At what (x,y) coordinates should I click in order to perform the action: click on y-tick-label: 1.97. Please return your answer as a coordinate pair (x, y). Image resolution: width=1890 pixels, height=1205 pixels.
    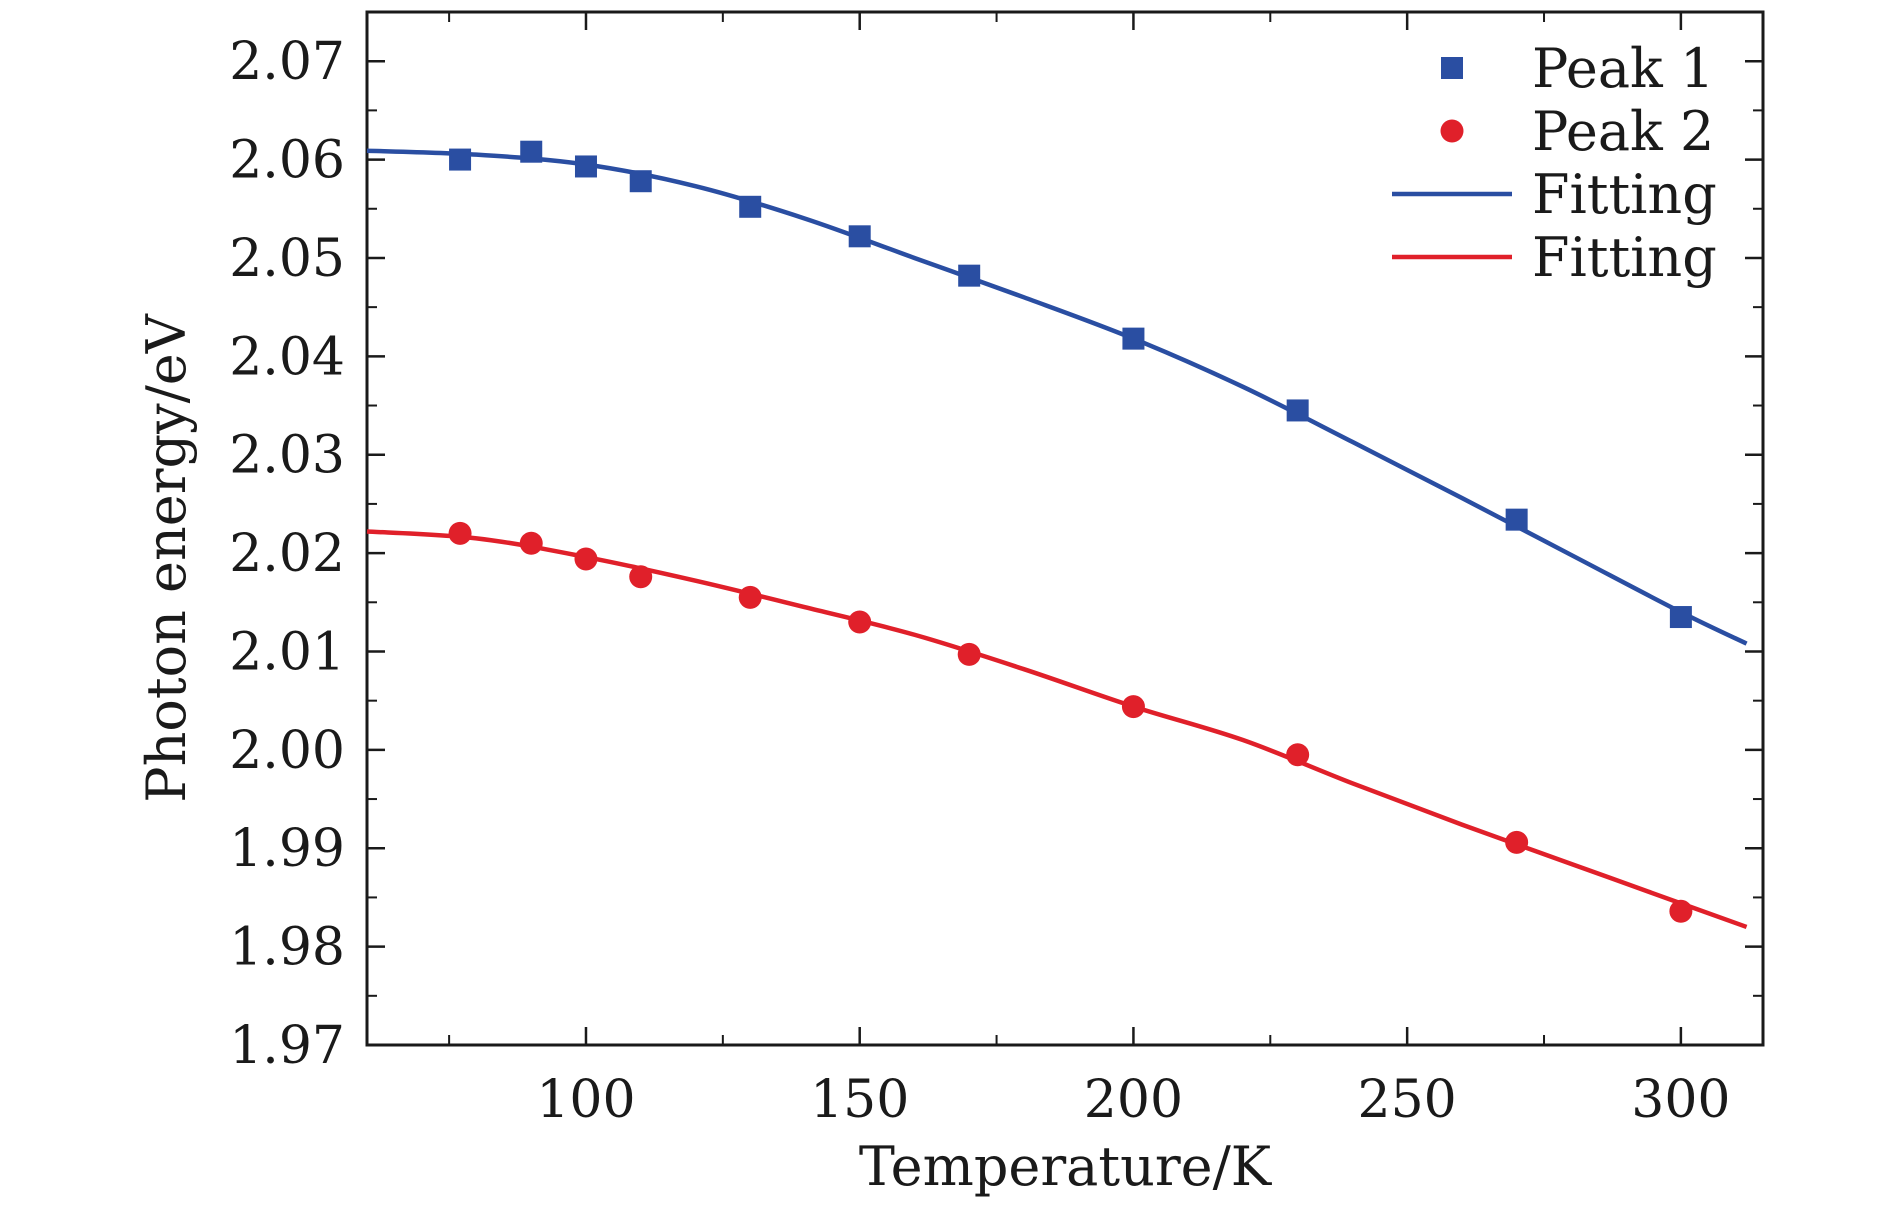
    Looking at the image, I should click on (287, 1046).